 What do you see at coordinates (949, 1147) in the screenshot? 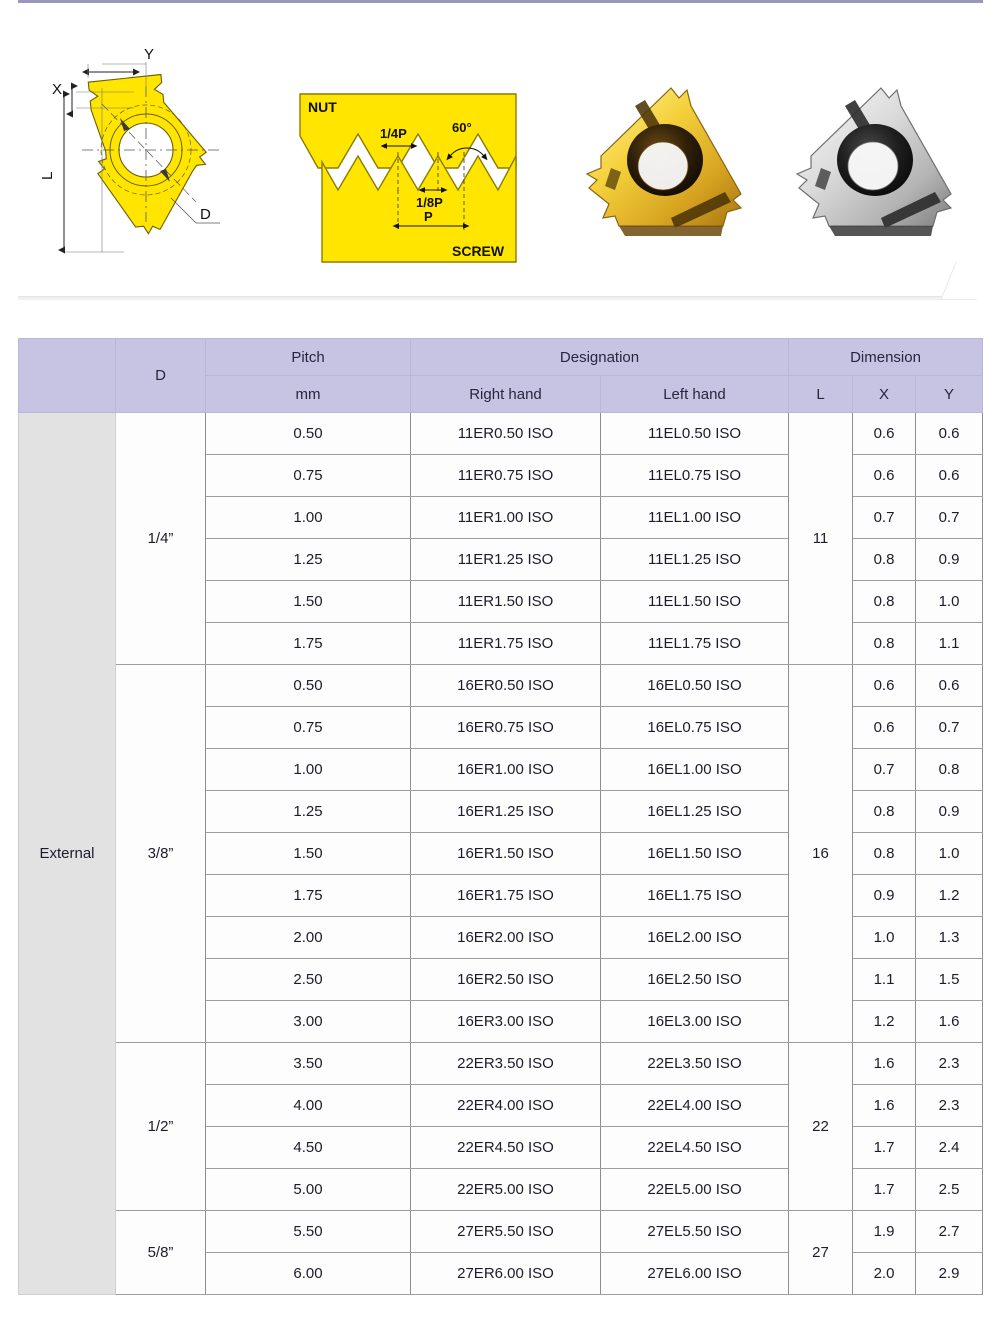
I see `cell-y: 2.4` at bounding box center [949, 1147].